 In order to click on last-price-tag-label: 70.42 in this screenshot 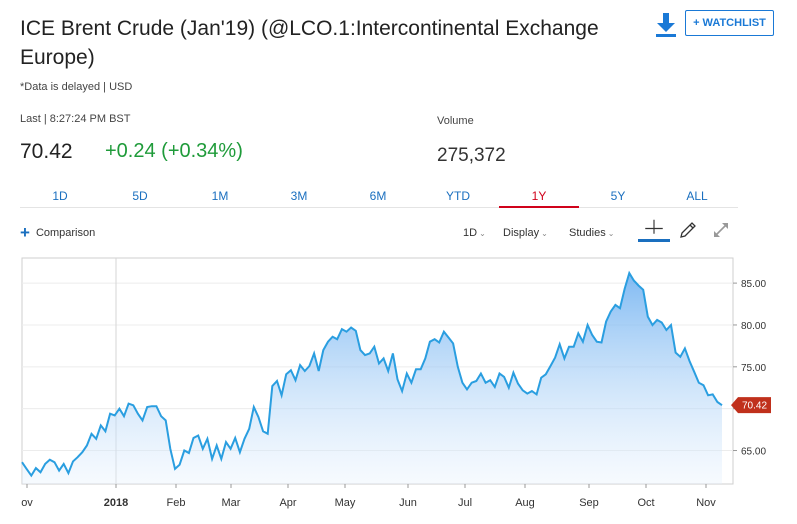, I will do `click(754, 406)`.